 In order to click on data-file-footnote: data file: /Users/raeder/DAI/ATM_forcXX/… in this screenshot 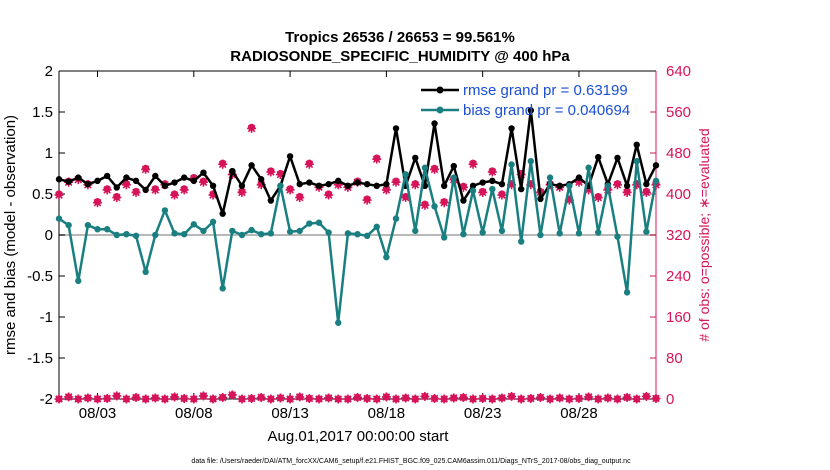, I will do `click(411, 461)`.